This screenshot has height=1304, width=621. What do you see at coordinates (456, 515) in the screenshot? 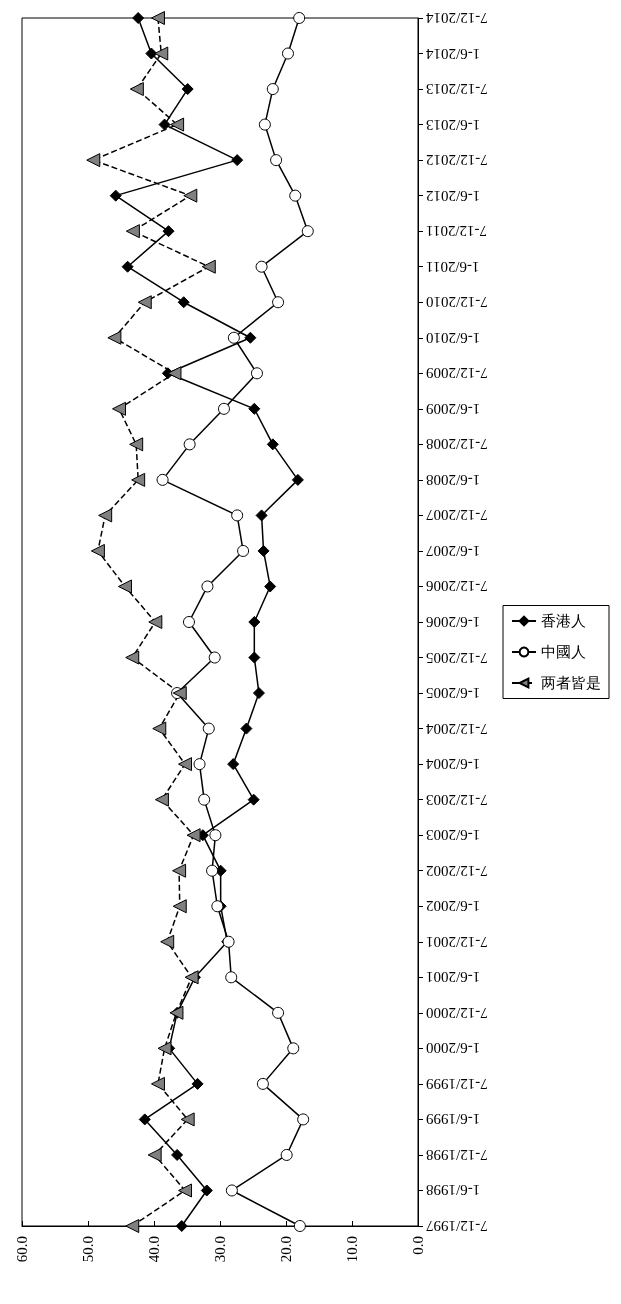
I see `y-tick-label: 7-12/2007` at bounding box center [456, 515].